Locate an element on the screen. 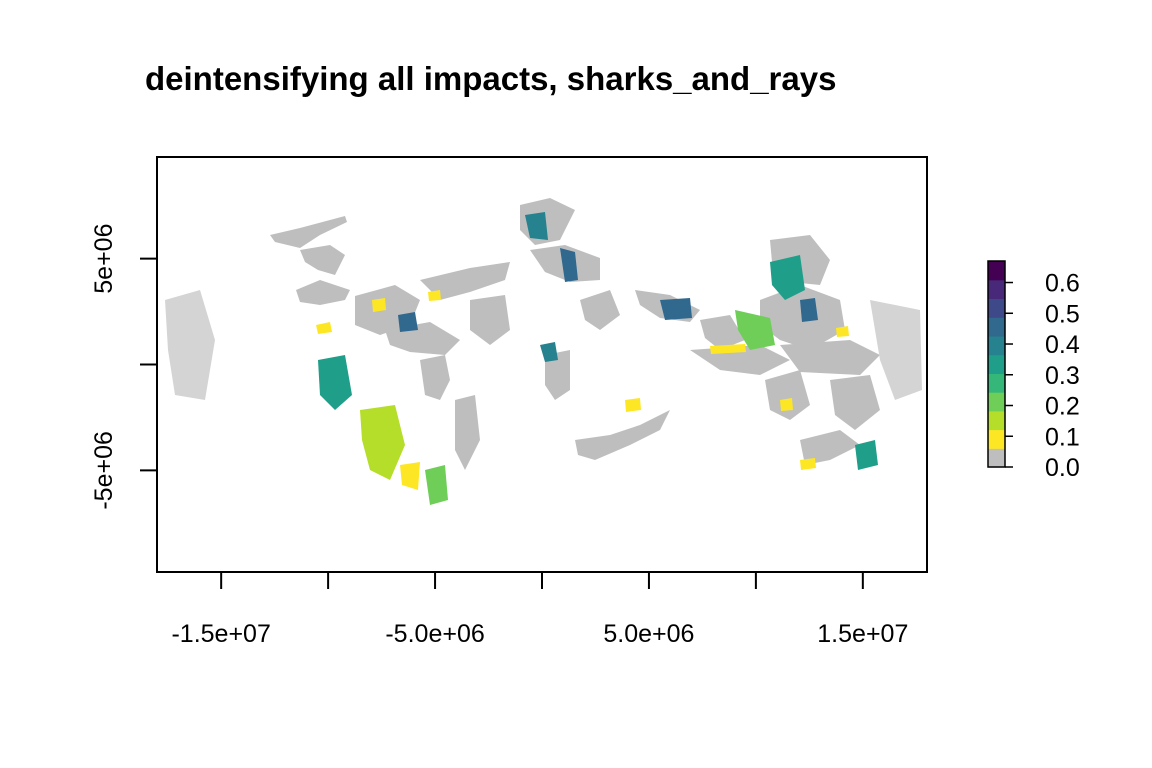 The height and width of the screenshot is (768, 1152). cells-patagonia-shelf is located at coordinates (467, 432).